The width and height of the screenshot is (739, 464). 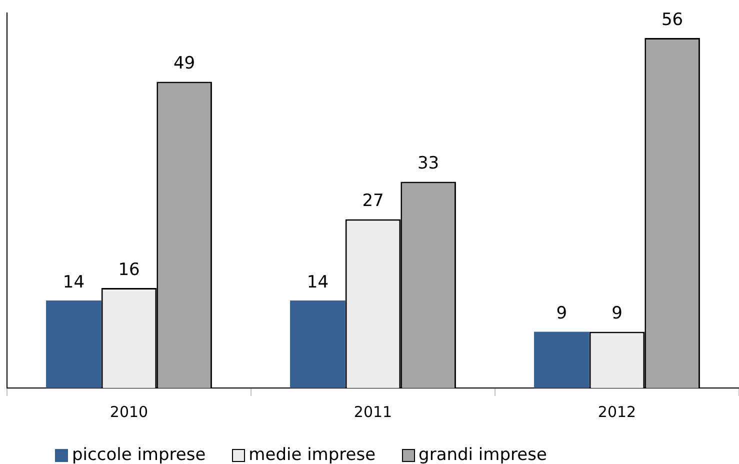 I want to click on x-tick-label: 2012, so click(x=617, y=411).